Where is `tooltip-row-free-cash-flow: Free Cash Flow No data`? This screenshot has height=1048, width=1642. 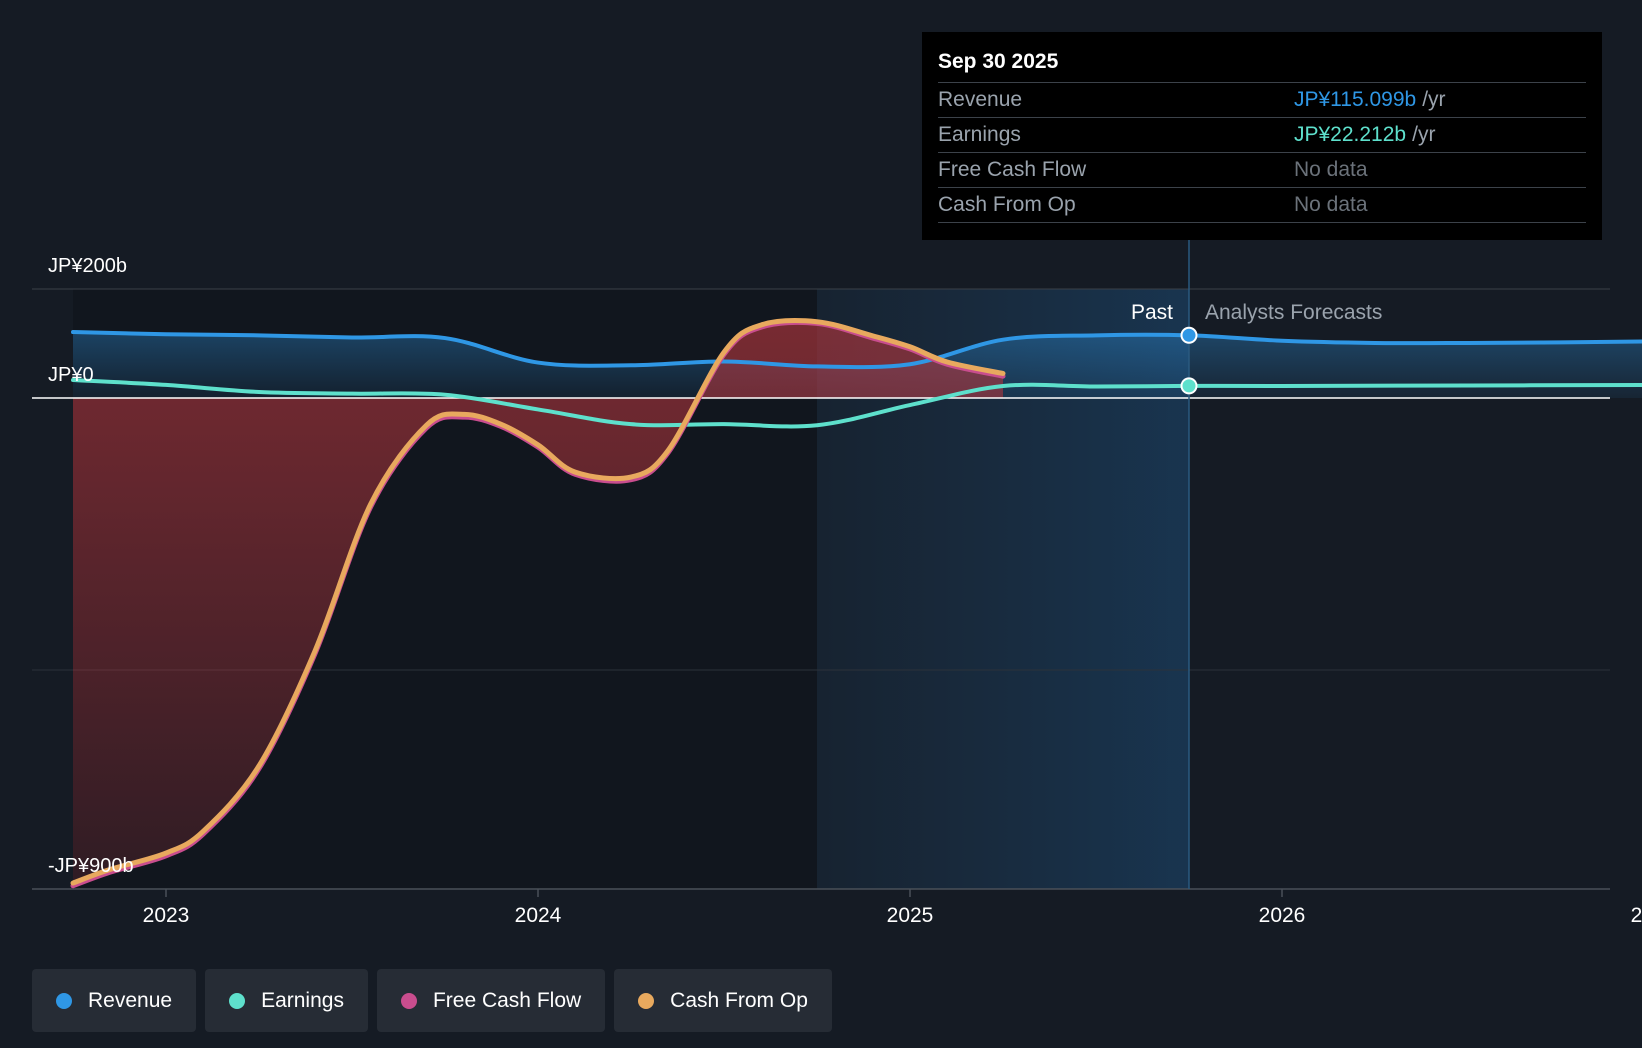
tooltip-row-free-cash-flow: Free Cash Flow No data is located at coordinates (1262, 169).